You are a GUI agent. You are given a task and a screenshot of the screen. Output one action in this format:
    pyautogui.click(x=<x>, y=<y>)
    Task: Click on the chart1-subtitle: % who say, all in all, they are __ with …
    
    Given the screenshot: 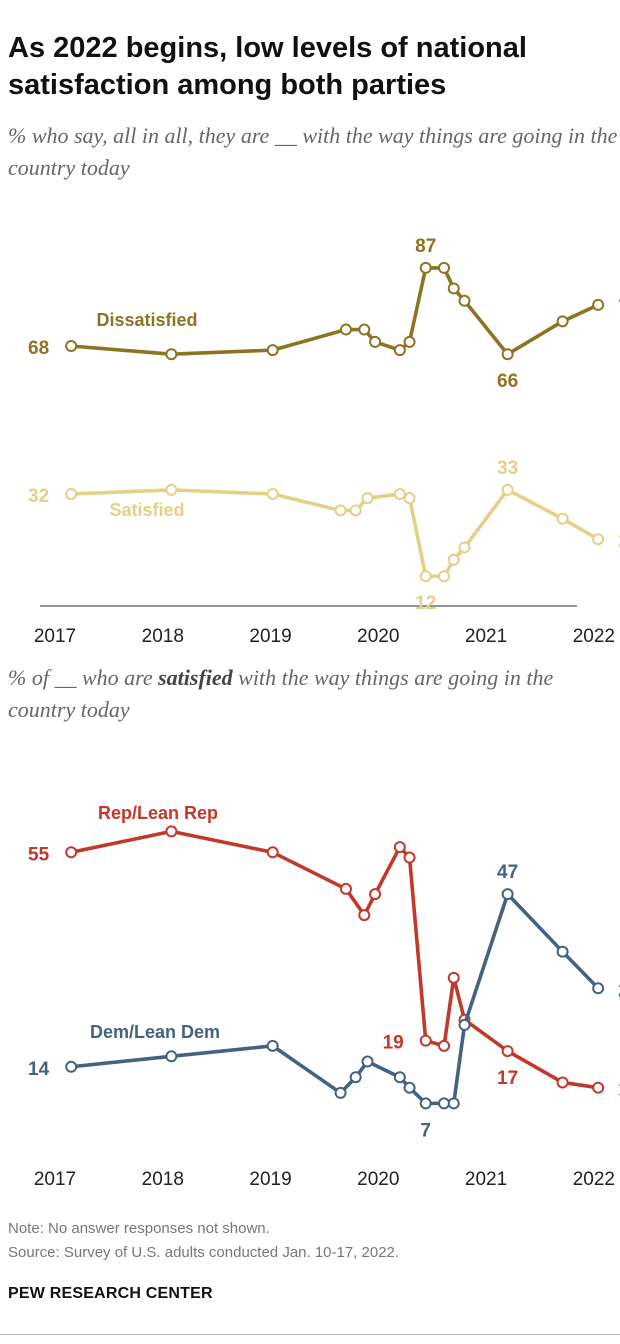 What is the action you would take?
    pyautogui.click(x=313, y=151)
    